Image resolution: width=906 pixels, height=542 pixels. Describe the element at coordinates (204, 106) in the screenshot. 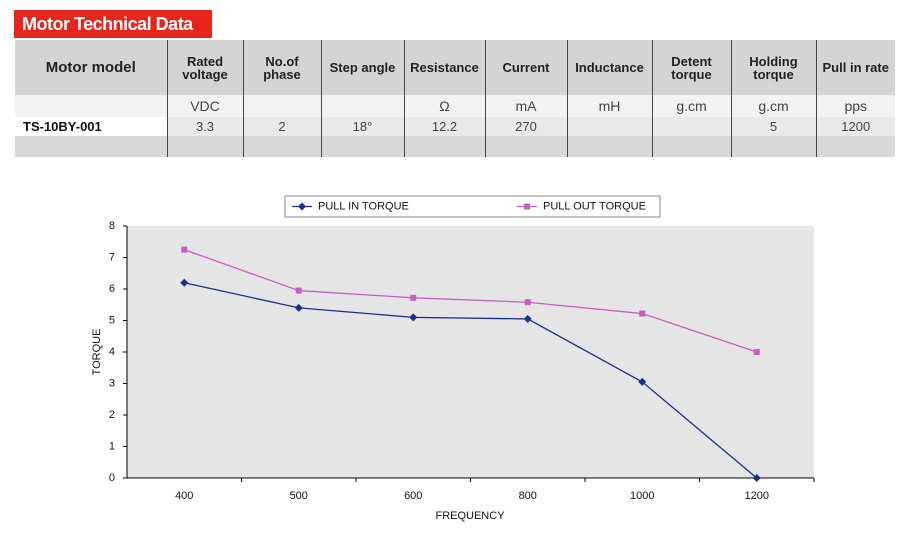

I see `unit-cell: VDC` at that location.